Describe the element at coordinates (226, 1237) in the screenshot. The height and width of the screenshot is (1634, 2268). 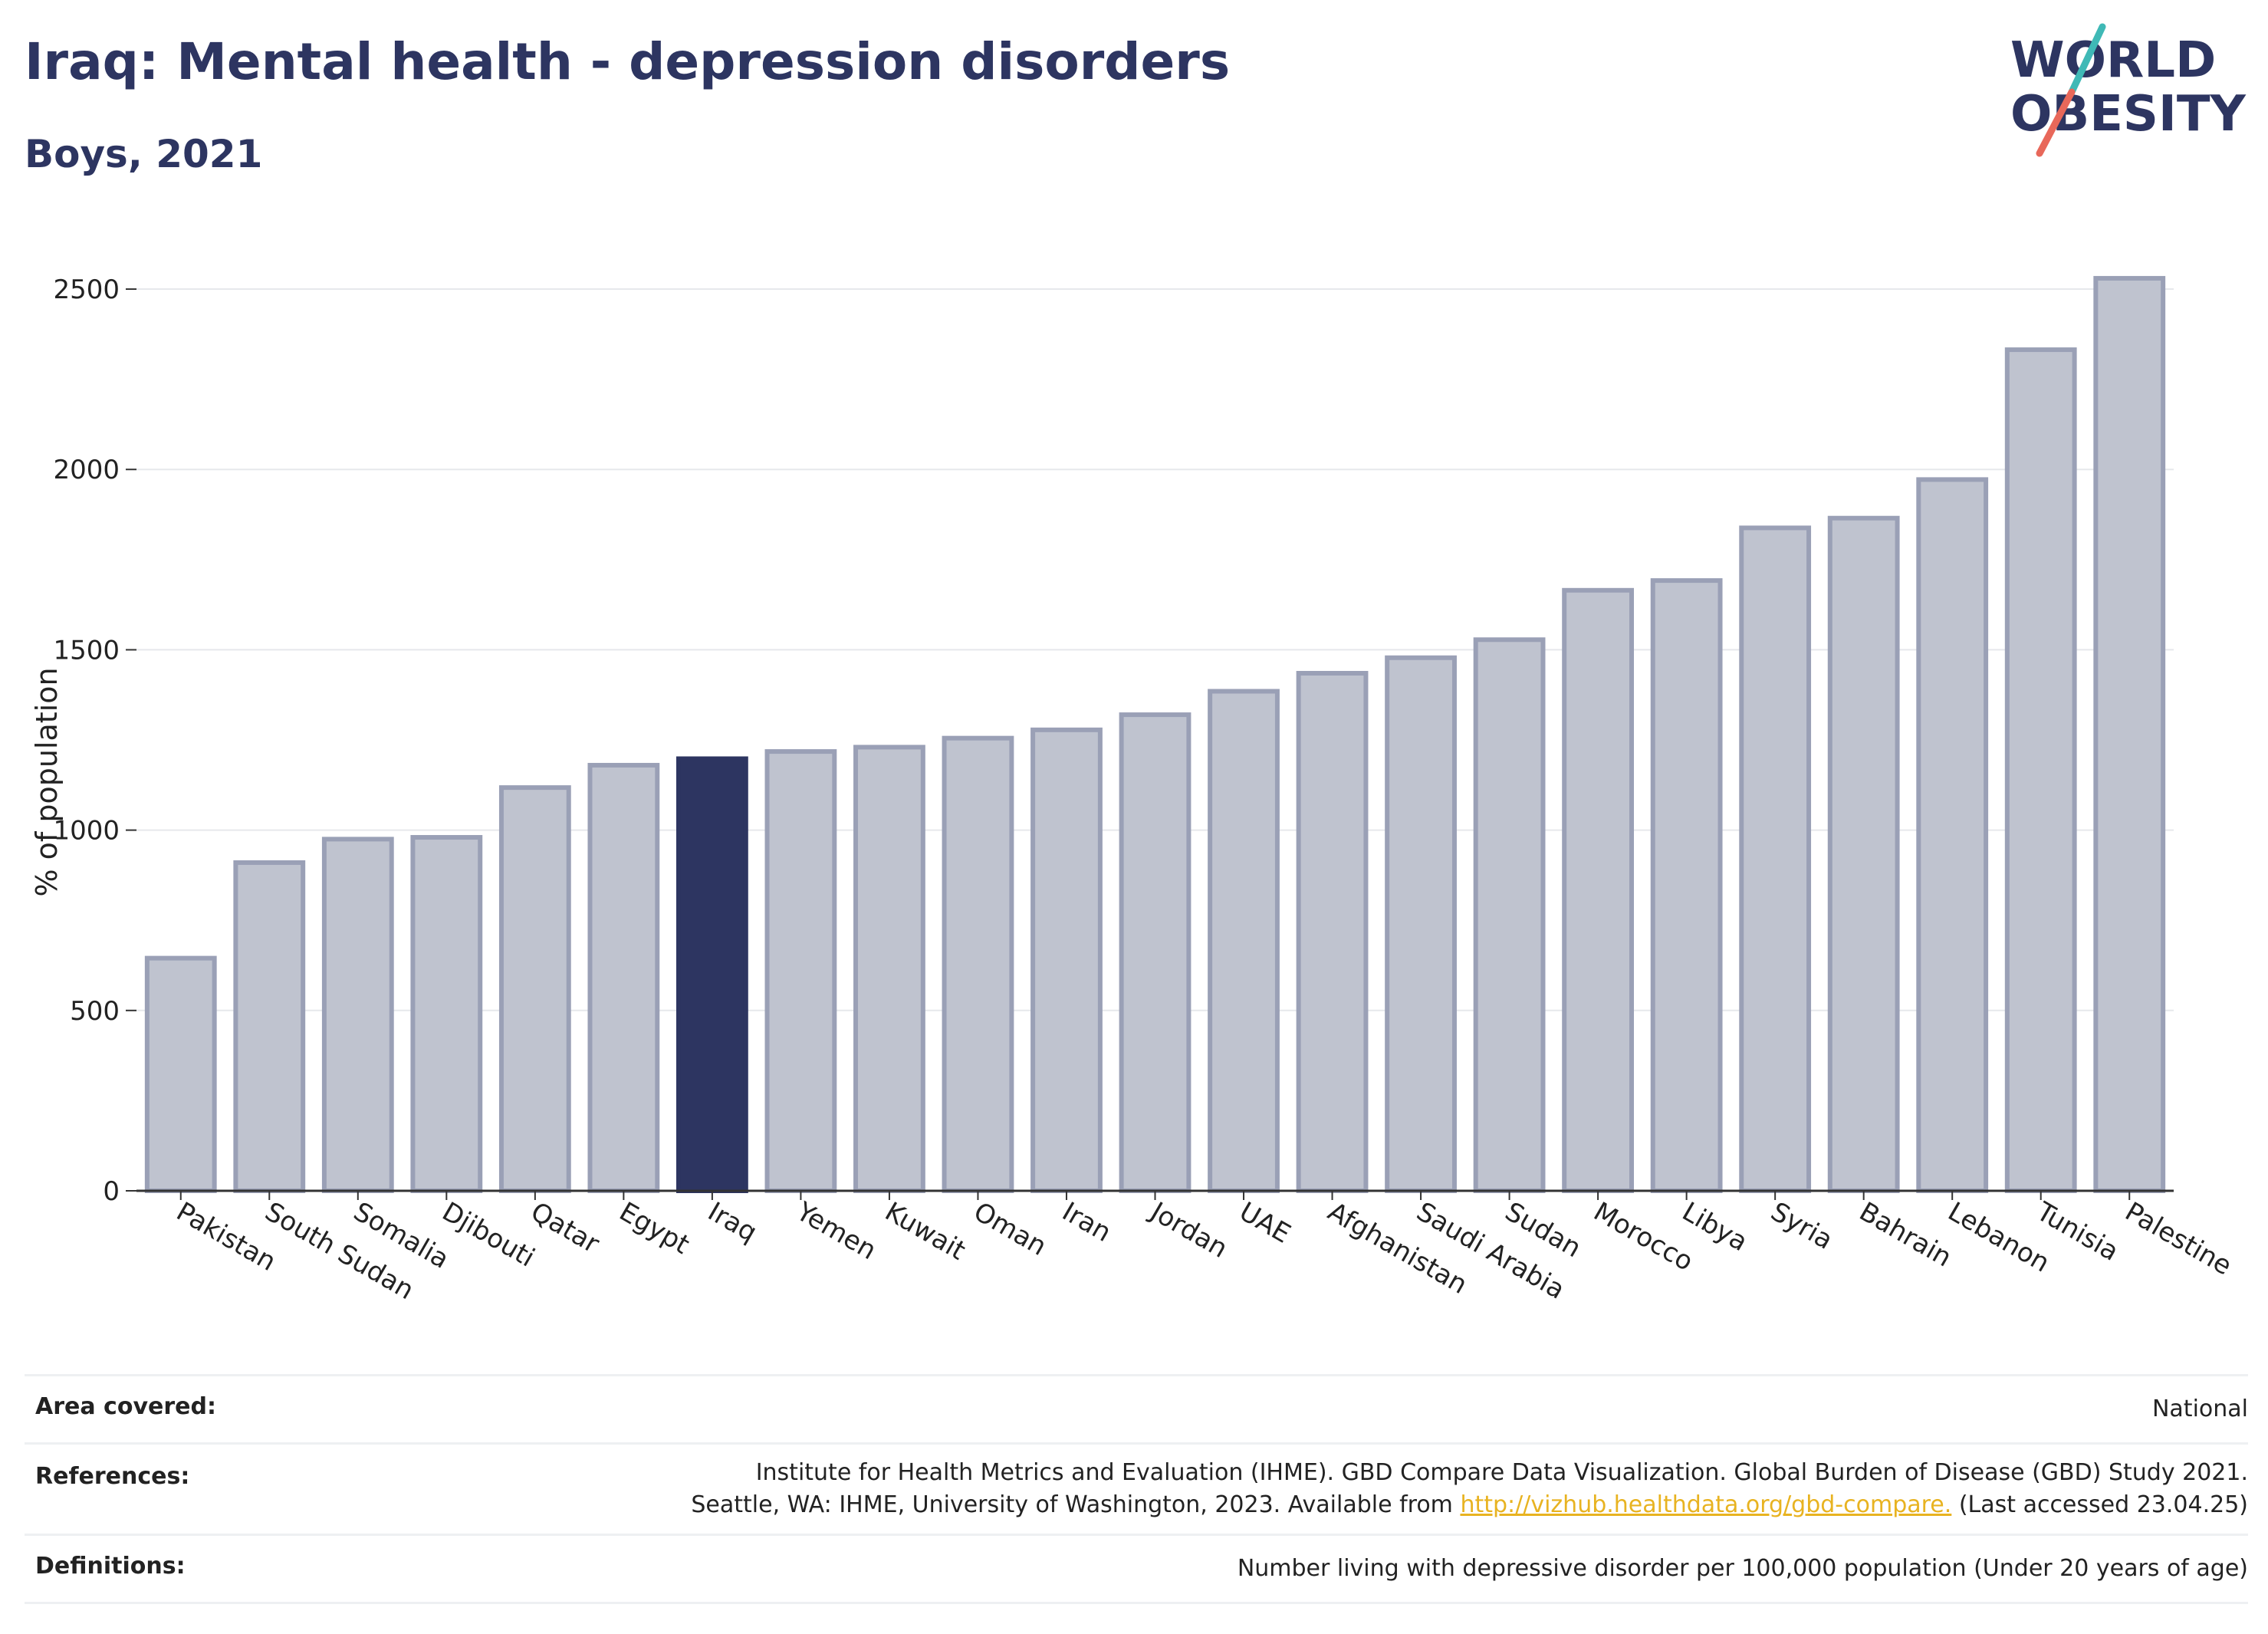
I see `x-tick-label: Pakistan` at that location.